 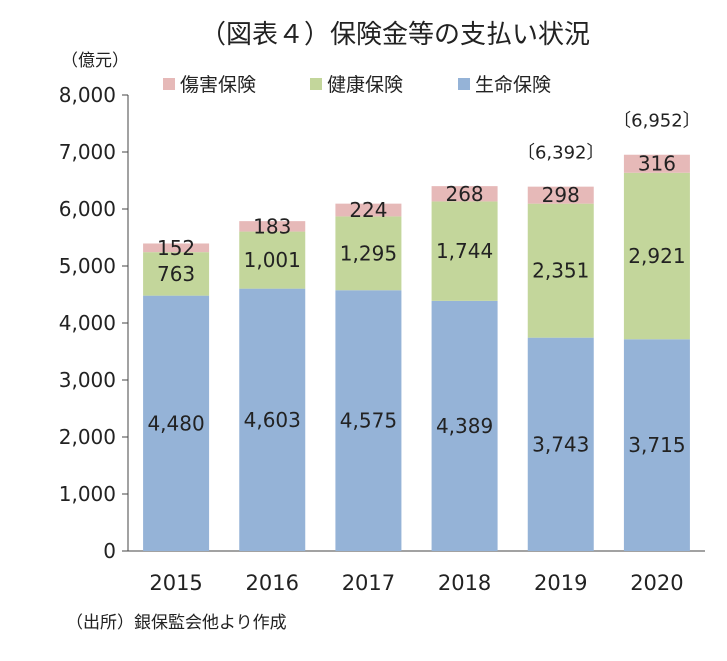 I want to click on data-label: 316, so click(x=657, y=164).